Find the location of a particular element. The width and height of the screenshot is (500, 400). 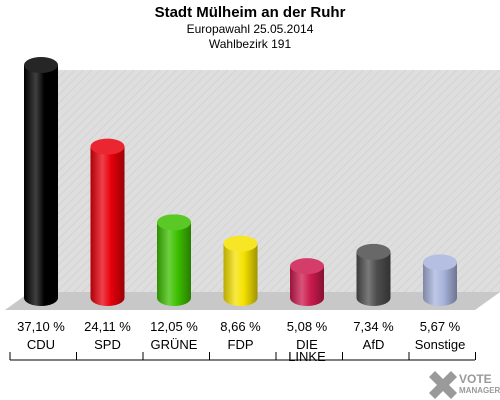

vote-manager-logo: VOTE MANAGER is located at coordinates (464, 385).